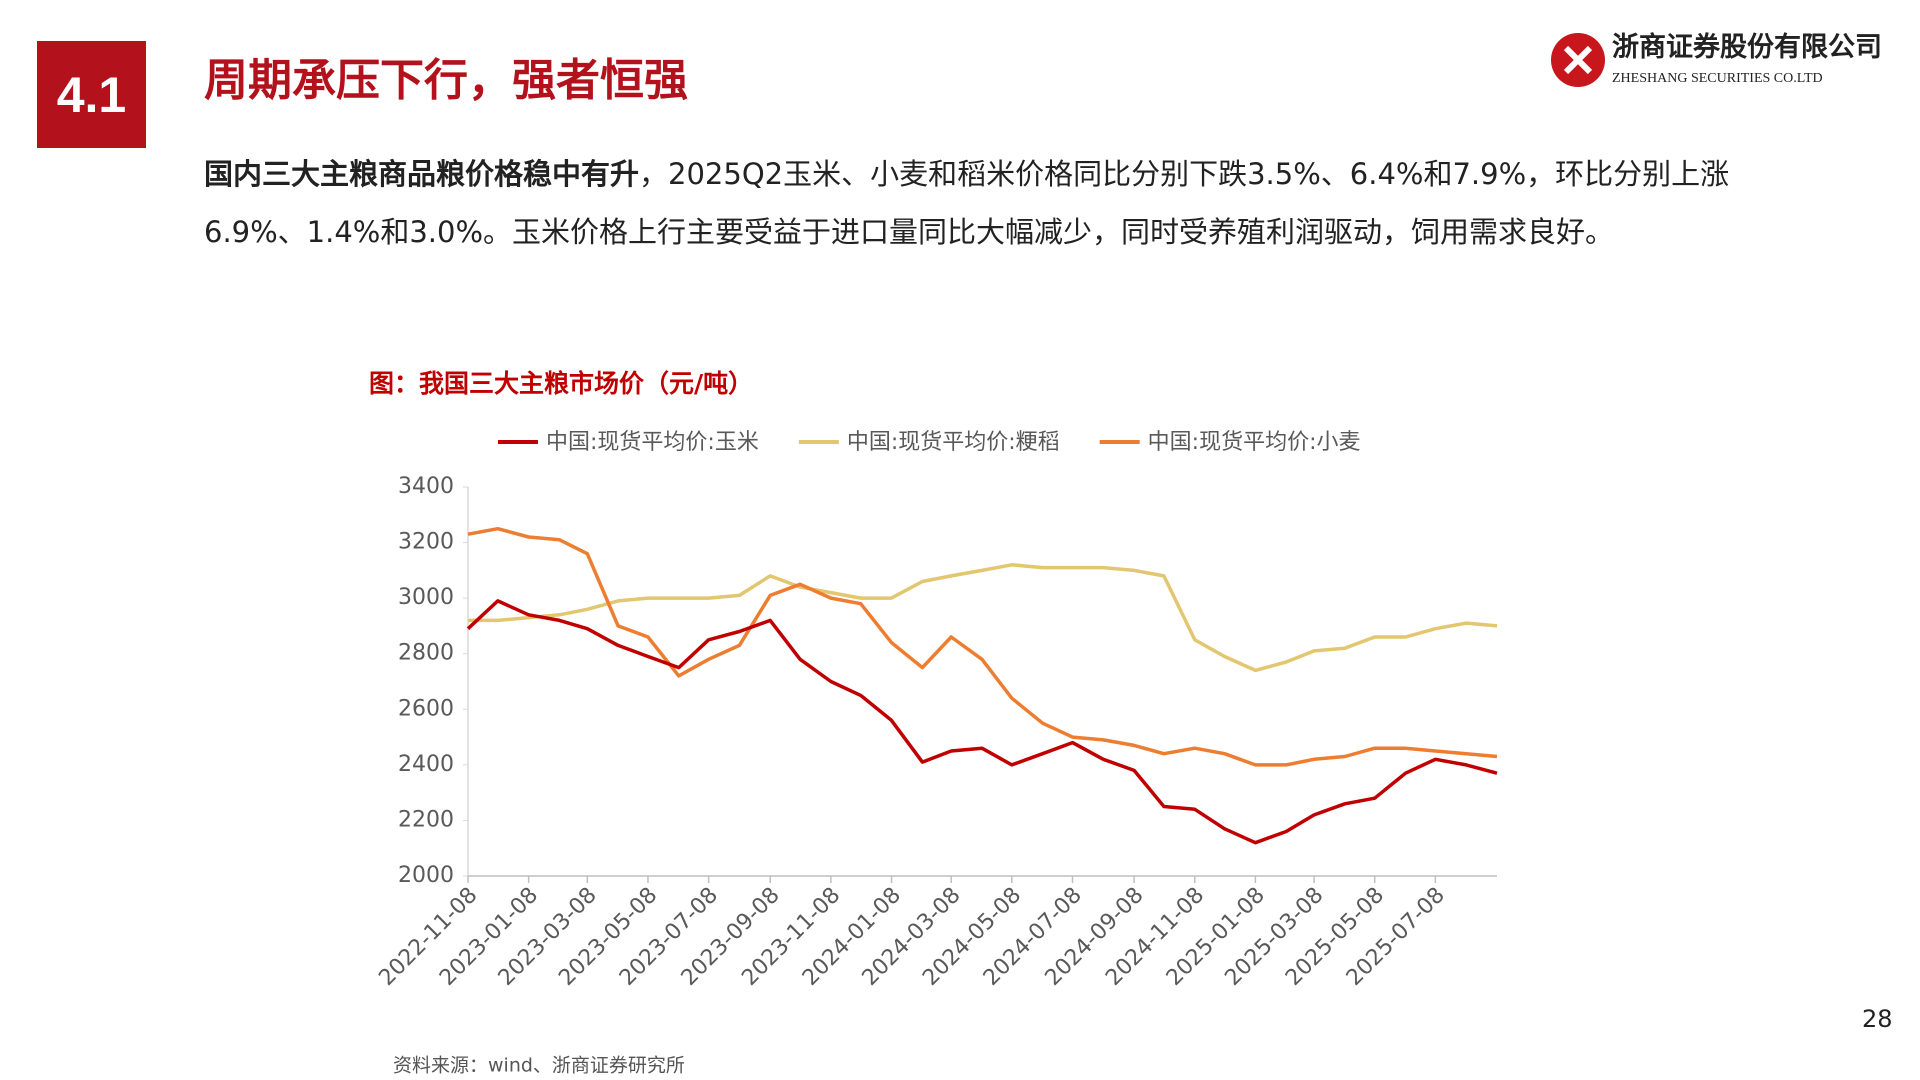 This screenshot has height=1080, width=1920. What do you see at coordinates (446, 80) in the screenshot?
I see `header-title: 周期承压下行，强者恒强` at bounding box center [446, 80].